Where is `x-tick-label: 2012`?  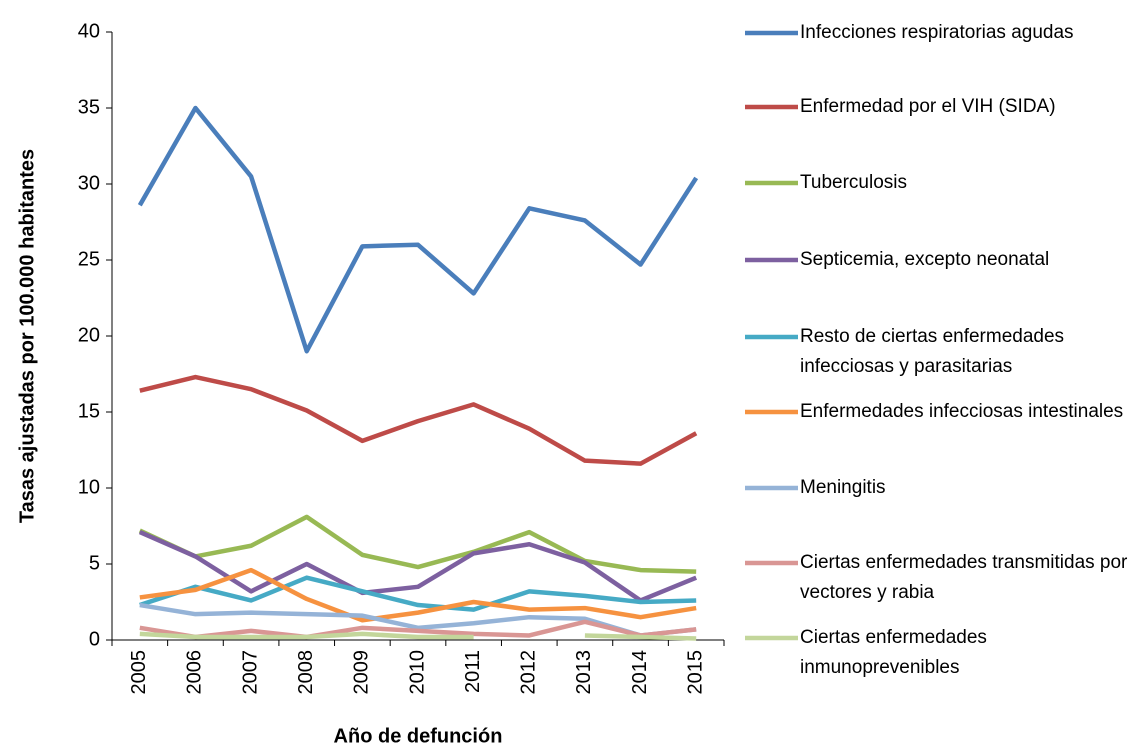 x-tick-label: 2012 is located at coordinates (529, 672).